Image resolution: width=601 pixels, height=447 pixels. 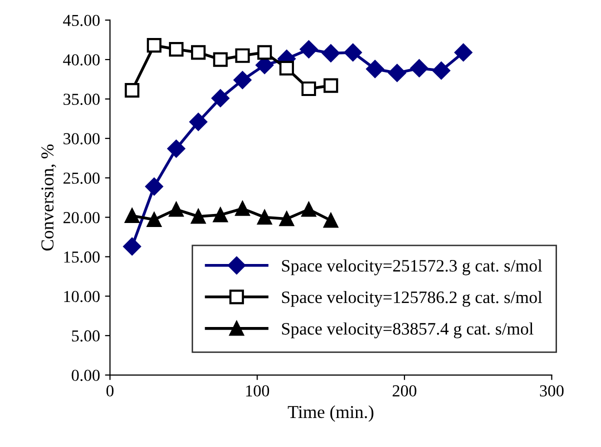 What do you see at coordinates (408, 330) in the screenshot?
I see `legend-label: Space velocity=83857.4 g cat. s/mol` at bounding box center [408, 330].